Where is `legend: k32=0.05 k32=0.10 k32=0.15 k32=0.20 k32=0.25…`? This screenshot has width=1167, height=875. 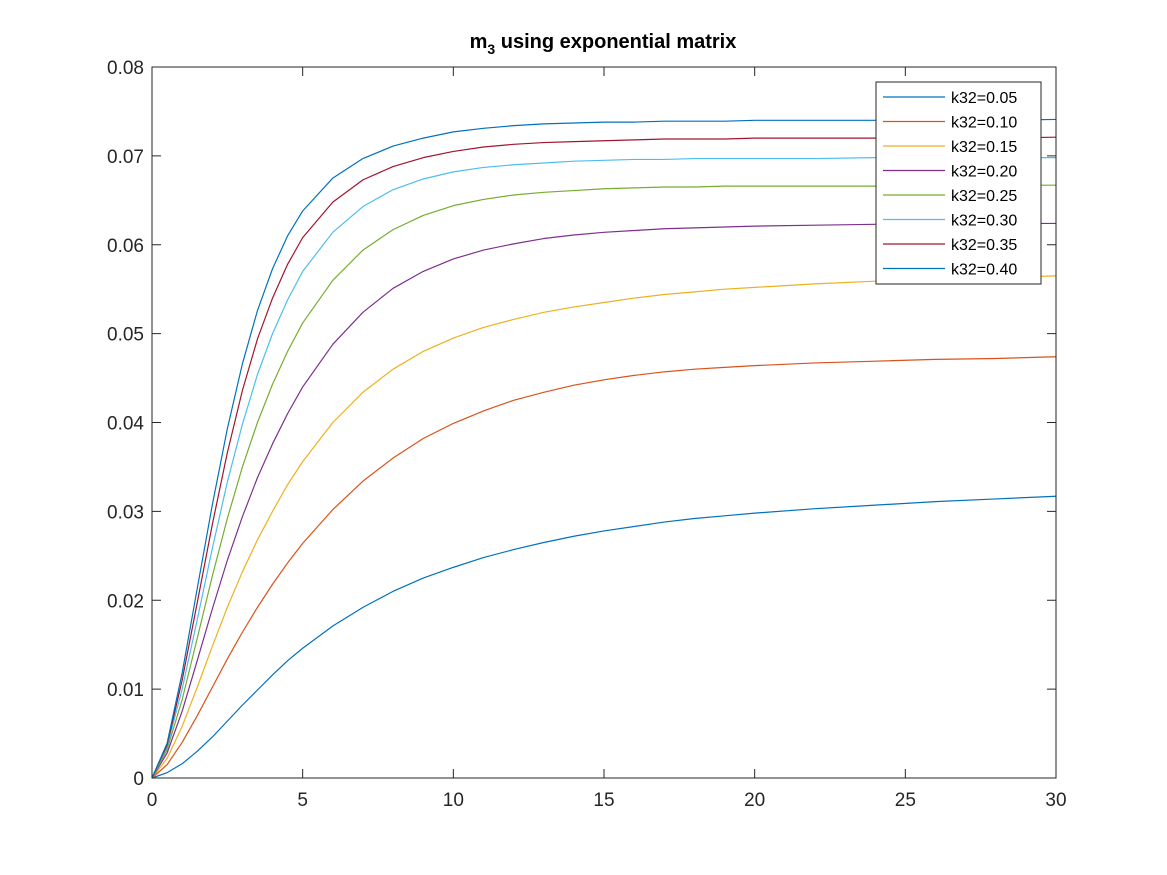 legend: k32=0.05 k32=0.10 k32=0.15 k32=0.20 k32=0.25… is located at coordinates (958, 183).